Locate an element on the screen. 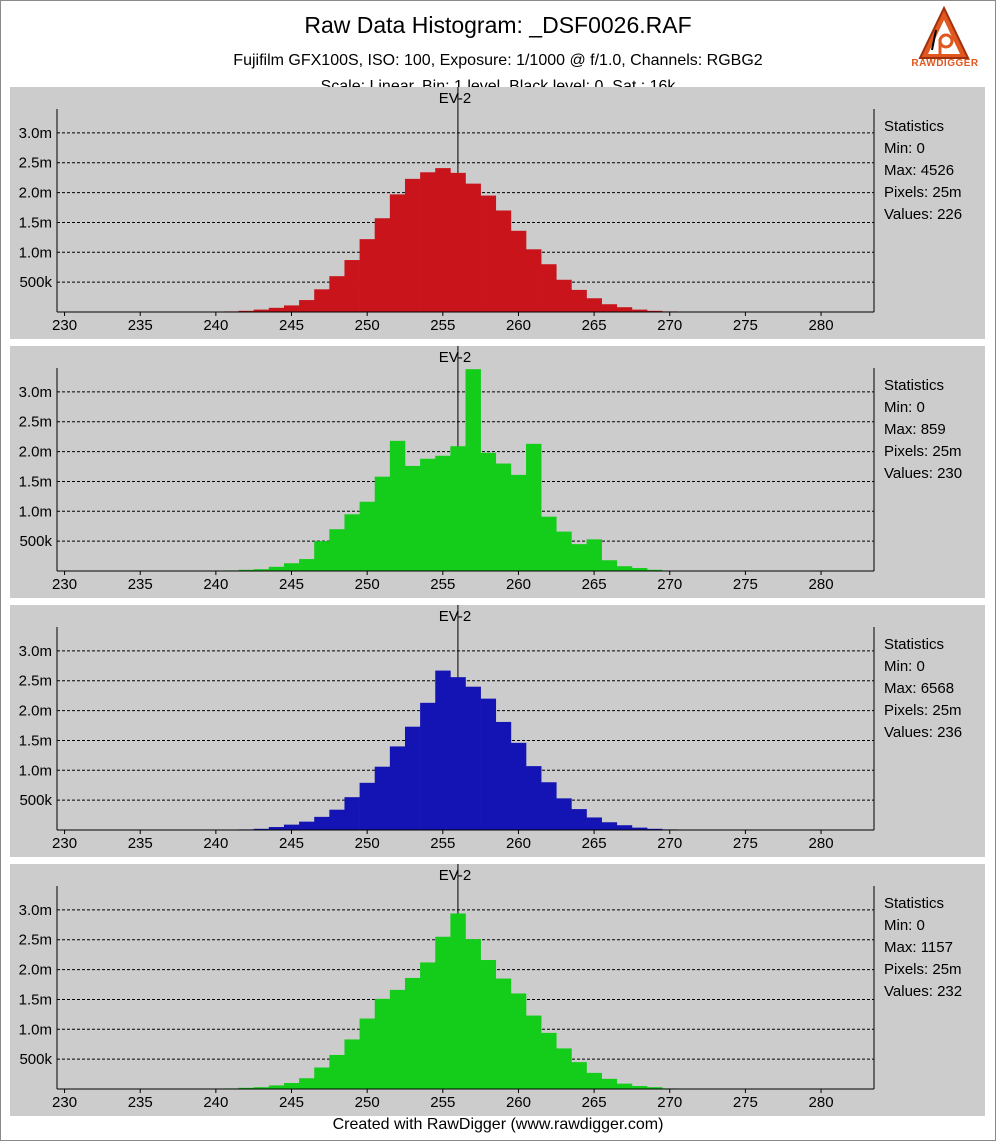 The width and height of the screenshot is (996, 1141). x-tick-label: 250 is located at coordinates (367, 584).